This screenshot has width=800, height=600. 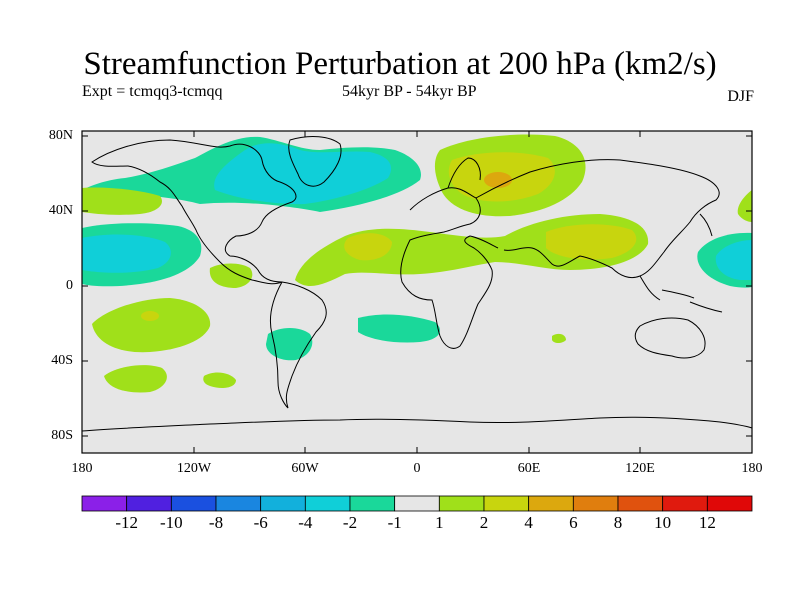 I want to click on colorbar-label: 1, so click(x=439, y=522).